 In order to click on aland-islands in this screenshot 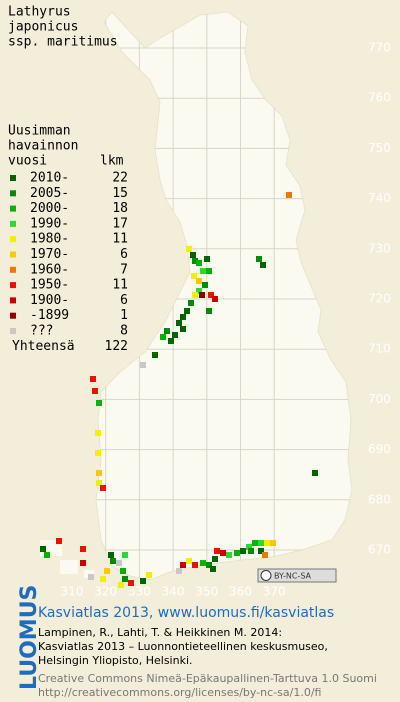, I will do `click(67, 559)`.